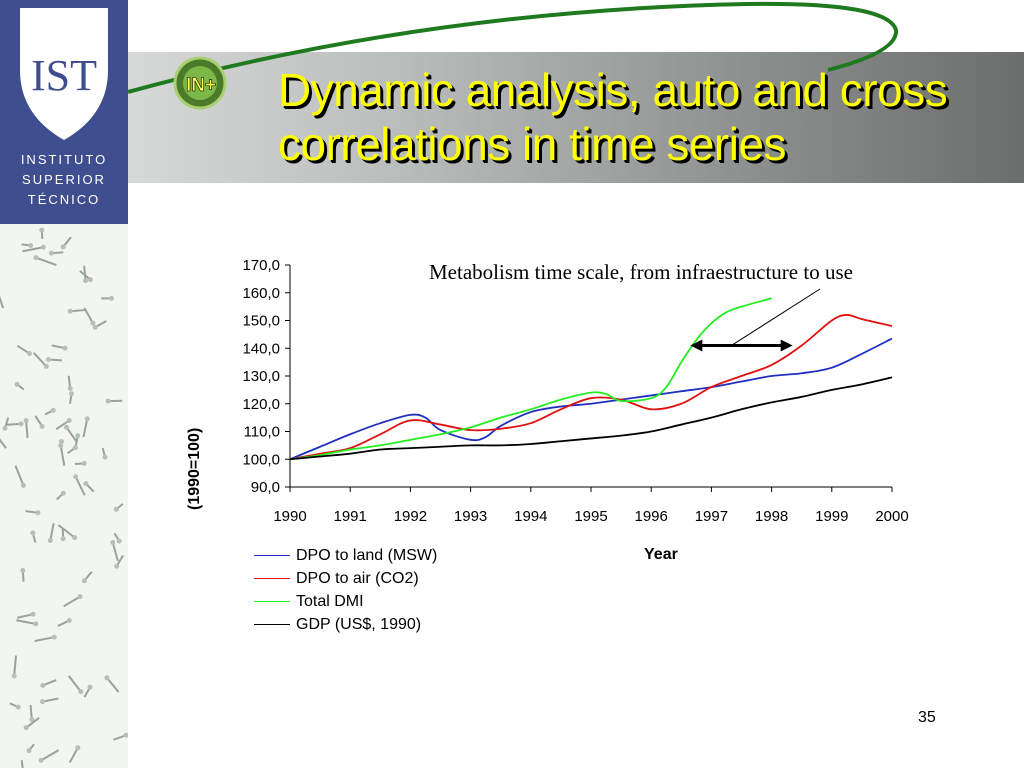 This screenshot has width=1024, height=768. I want to click on legend-item: DPO to land (MSW), so click(345, 555).